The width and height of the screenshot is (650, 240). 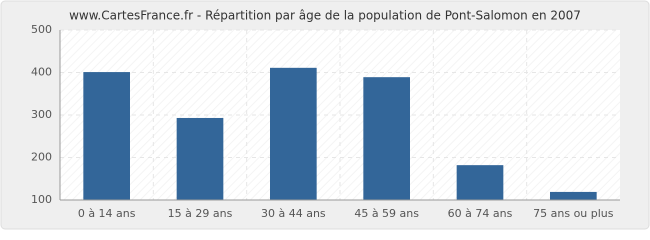 I want to click on x-tick-label: 75 ans ou plus, so click(x=573, y=213).